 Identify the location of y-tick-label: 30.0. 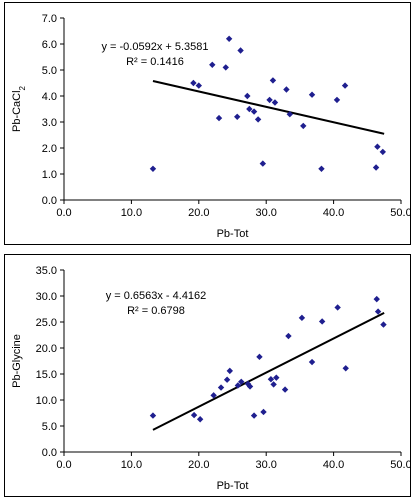
(46, 297).